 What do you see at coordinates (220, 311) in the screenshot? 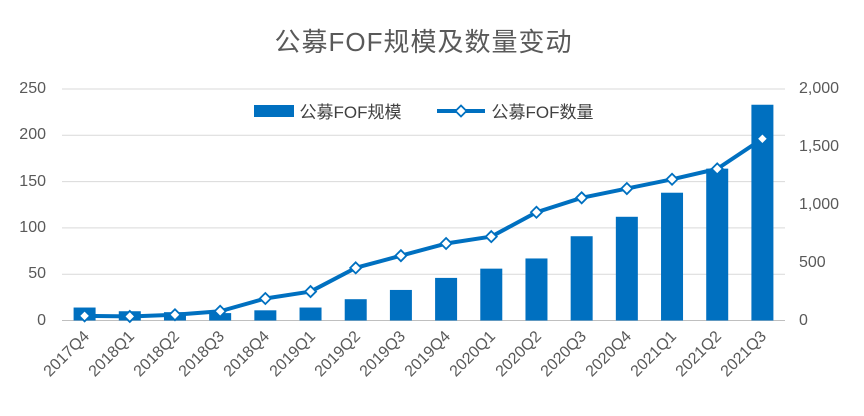
I see `marker-2018Q3` at bounding box center [220, 311].